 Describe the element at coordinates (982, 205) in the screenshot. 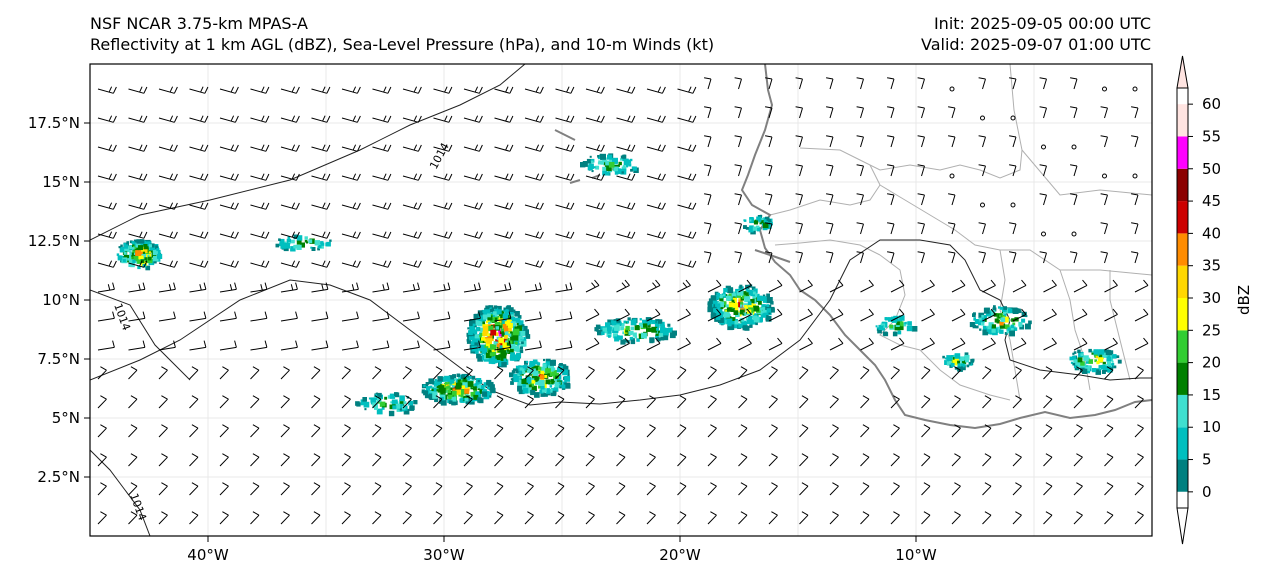

I see `wind-calm` at that location.